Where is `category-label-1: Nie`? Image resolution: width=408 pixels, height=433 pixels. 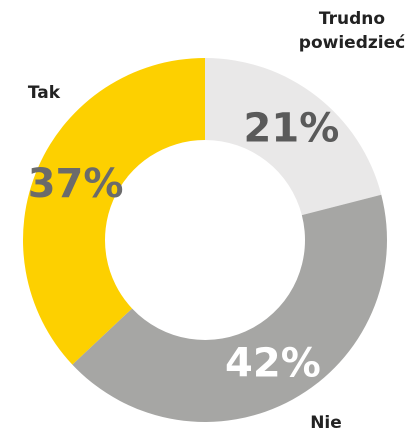
category-label-1: Nie is located at coordinates (326, 423).